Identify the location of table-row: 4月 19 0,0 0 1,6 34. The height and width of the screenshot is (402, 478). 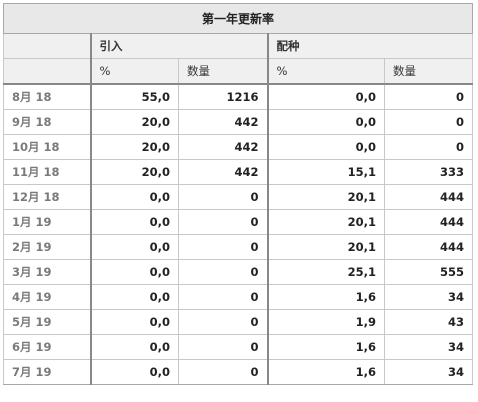
(238, 297).